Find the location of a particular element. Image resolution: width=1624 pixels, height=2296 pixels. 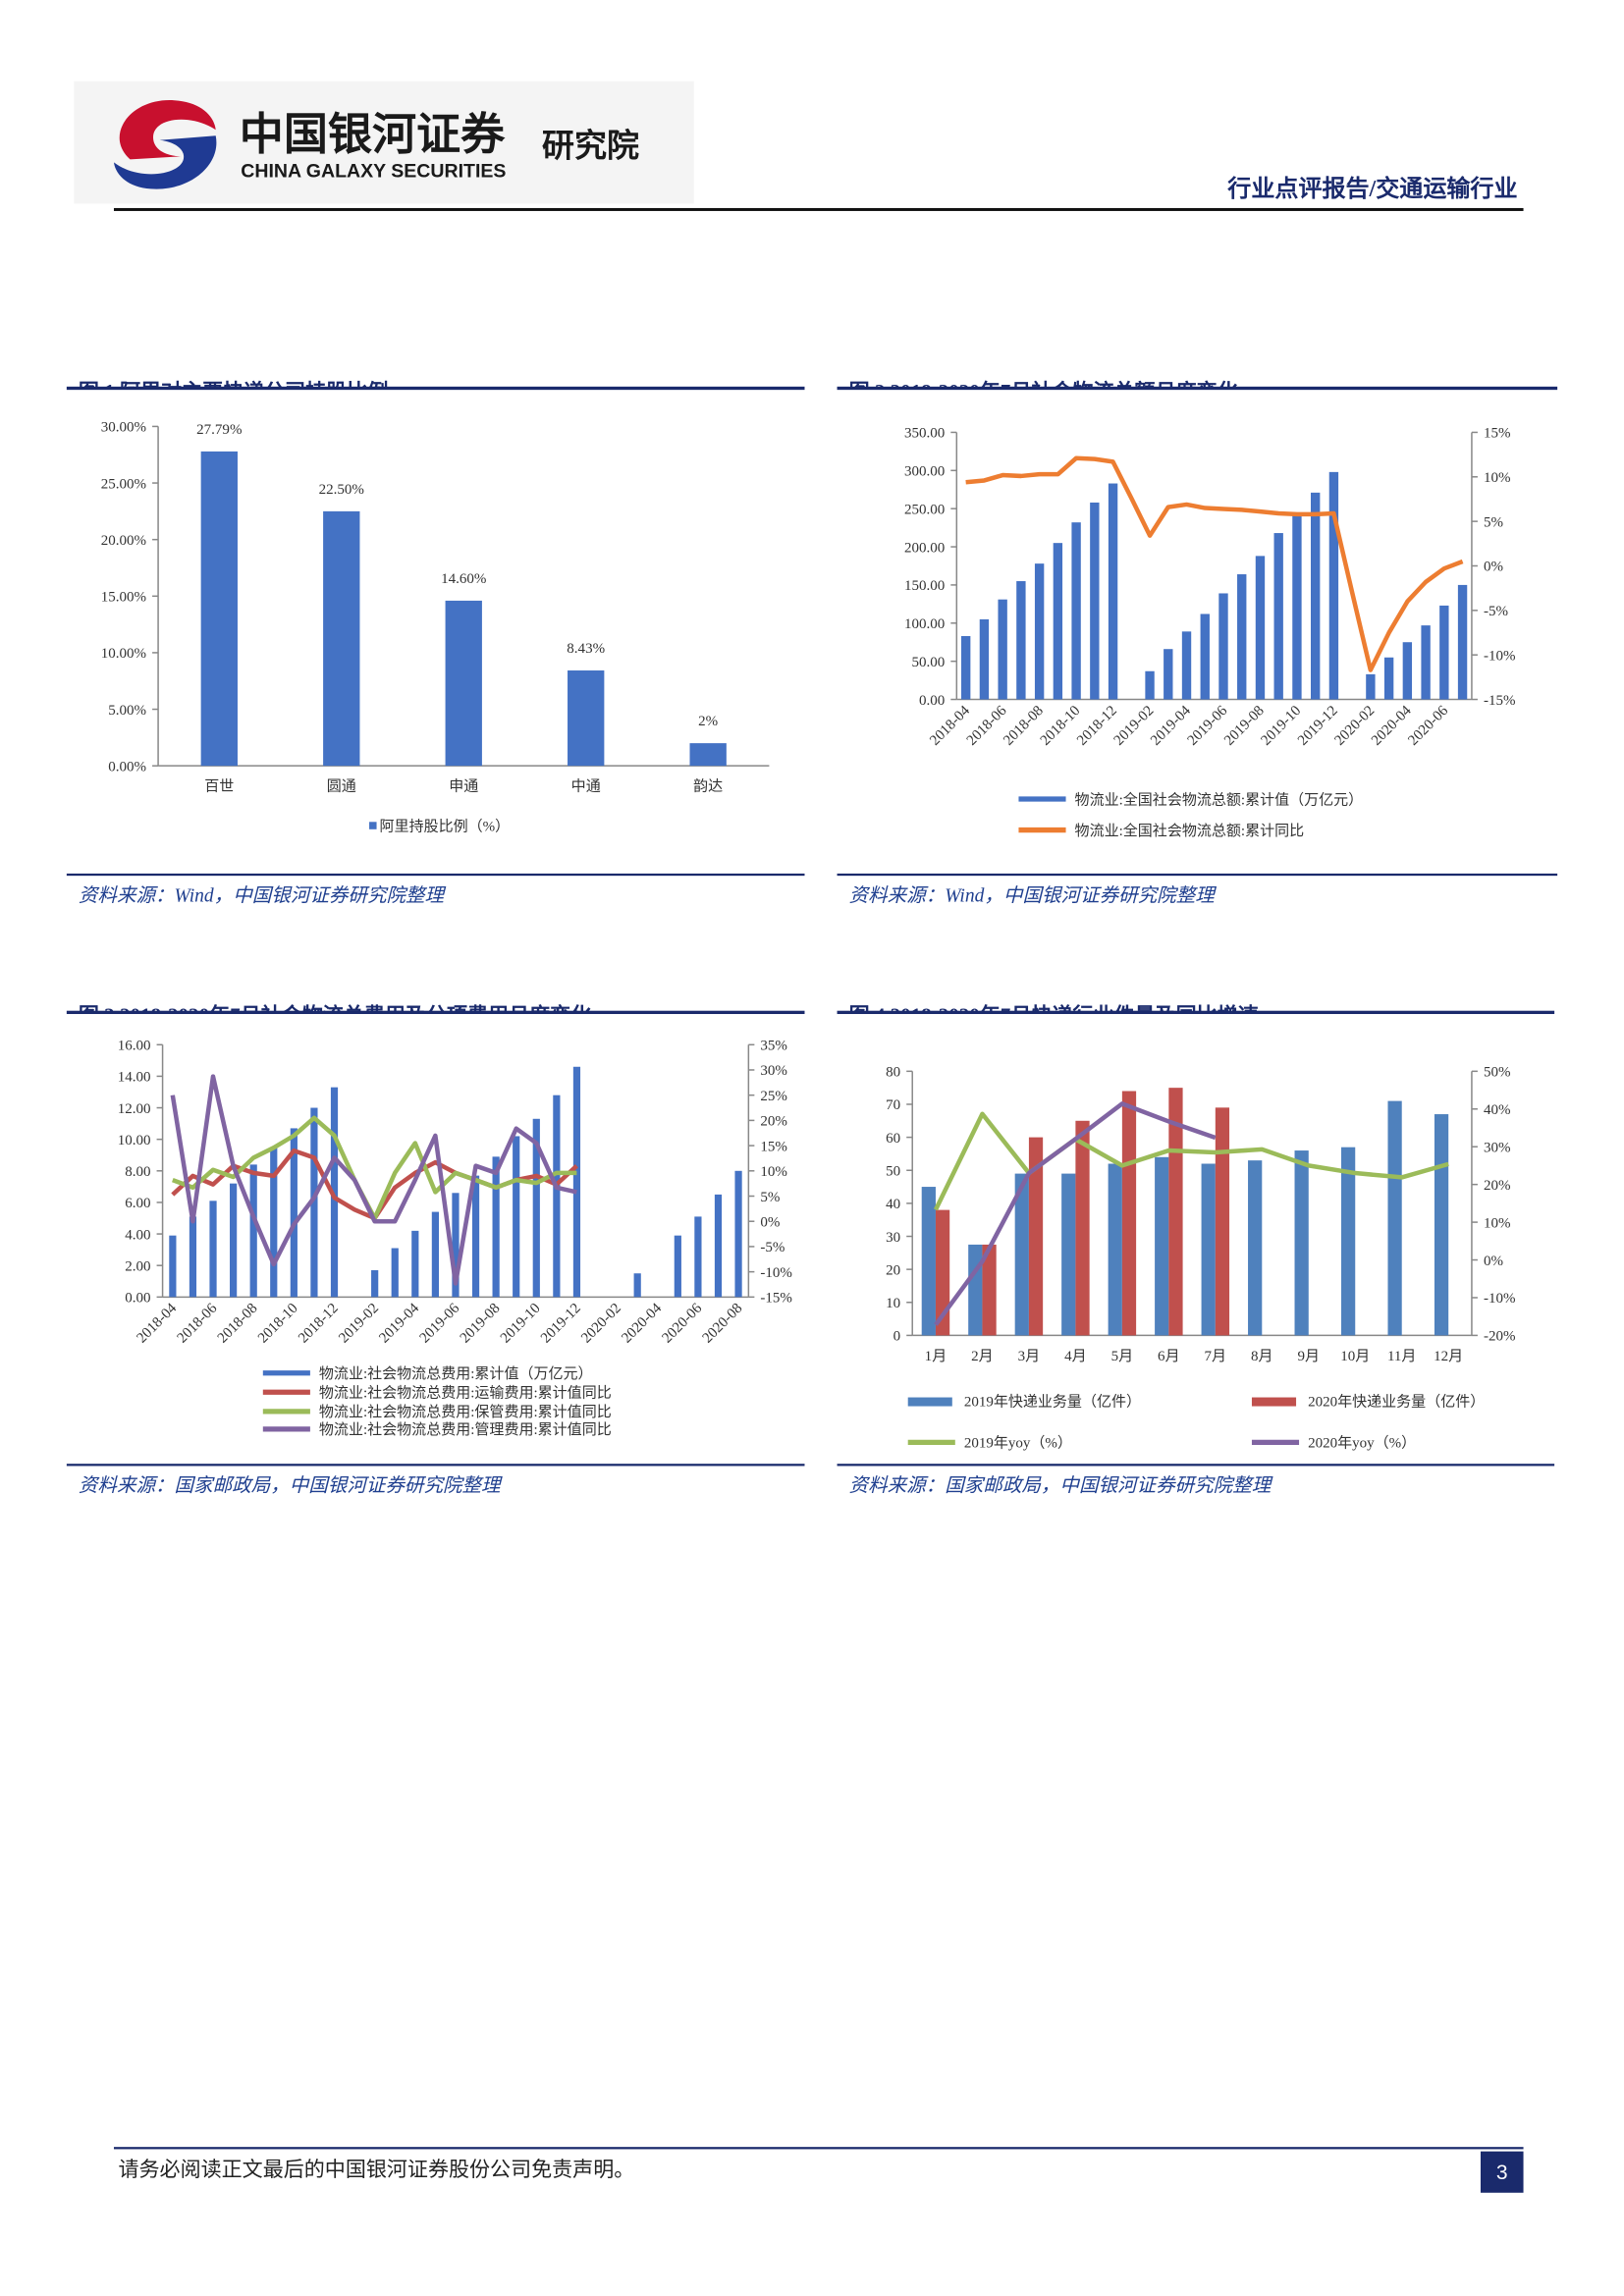

x-tick-label: 2018-12 is located at coordinates (1097, 726).